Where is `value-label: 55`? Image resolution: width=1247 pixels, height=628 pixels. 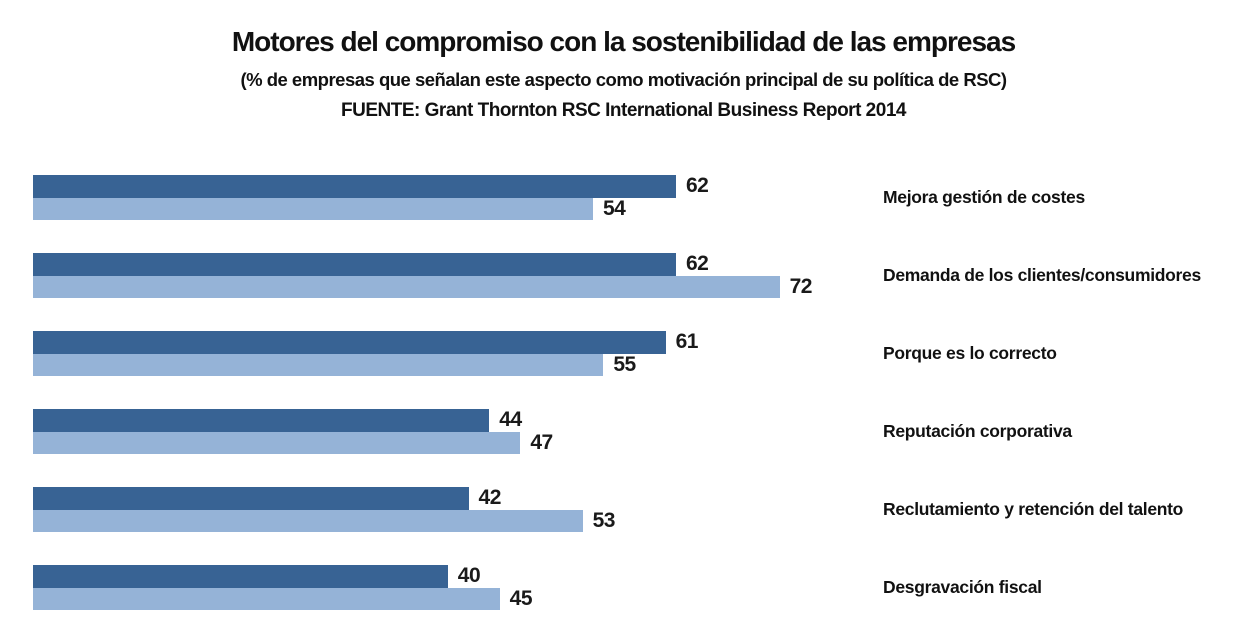
value-label: 55 is located at coordinates (624, 364).